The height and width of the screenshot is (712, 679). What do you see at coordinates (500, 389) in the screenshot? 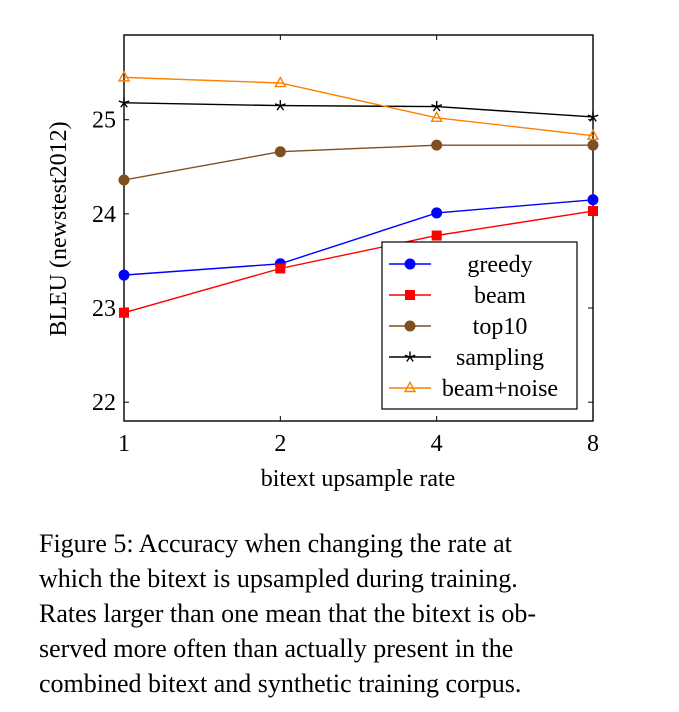
I see `legend-label: beam+noise` at bounding box center [500, 389].